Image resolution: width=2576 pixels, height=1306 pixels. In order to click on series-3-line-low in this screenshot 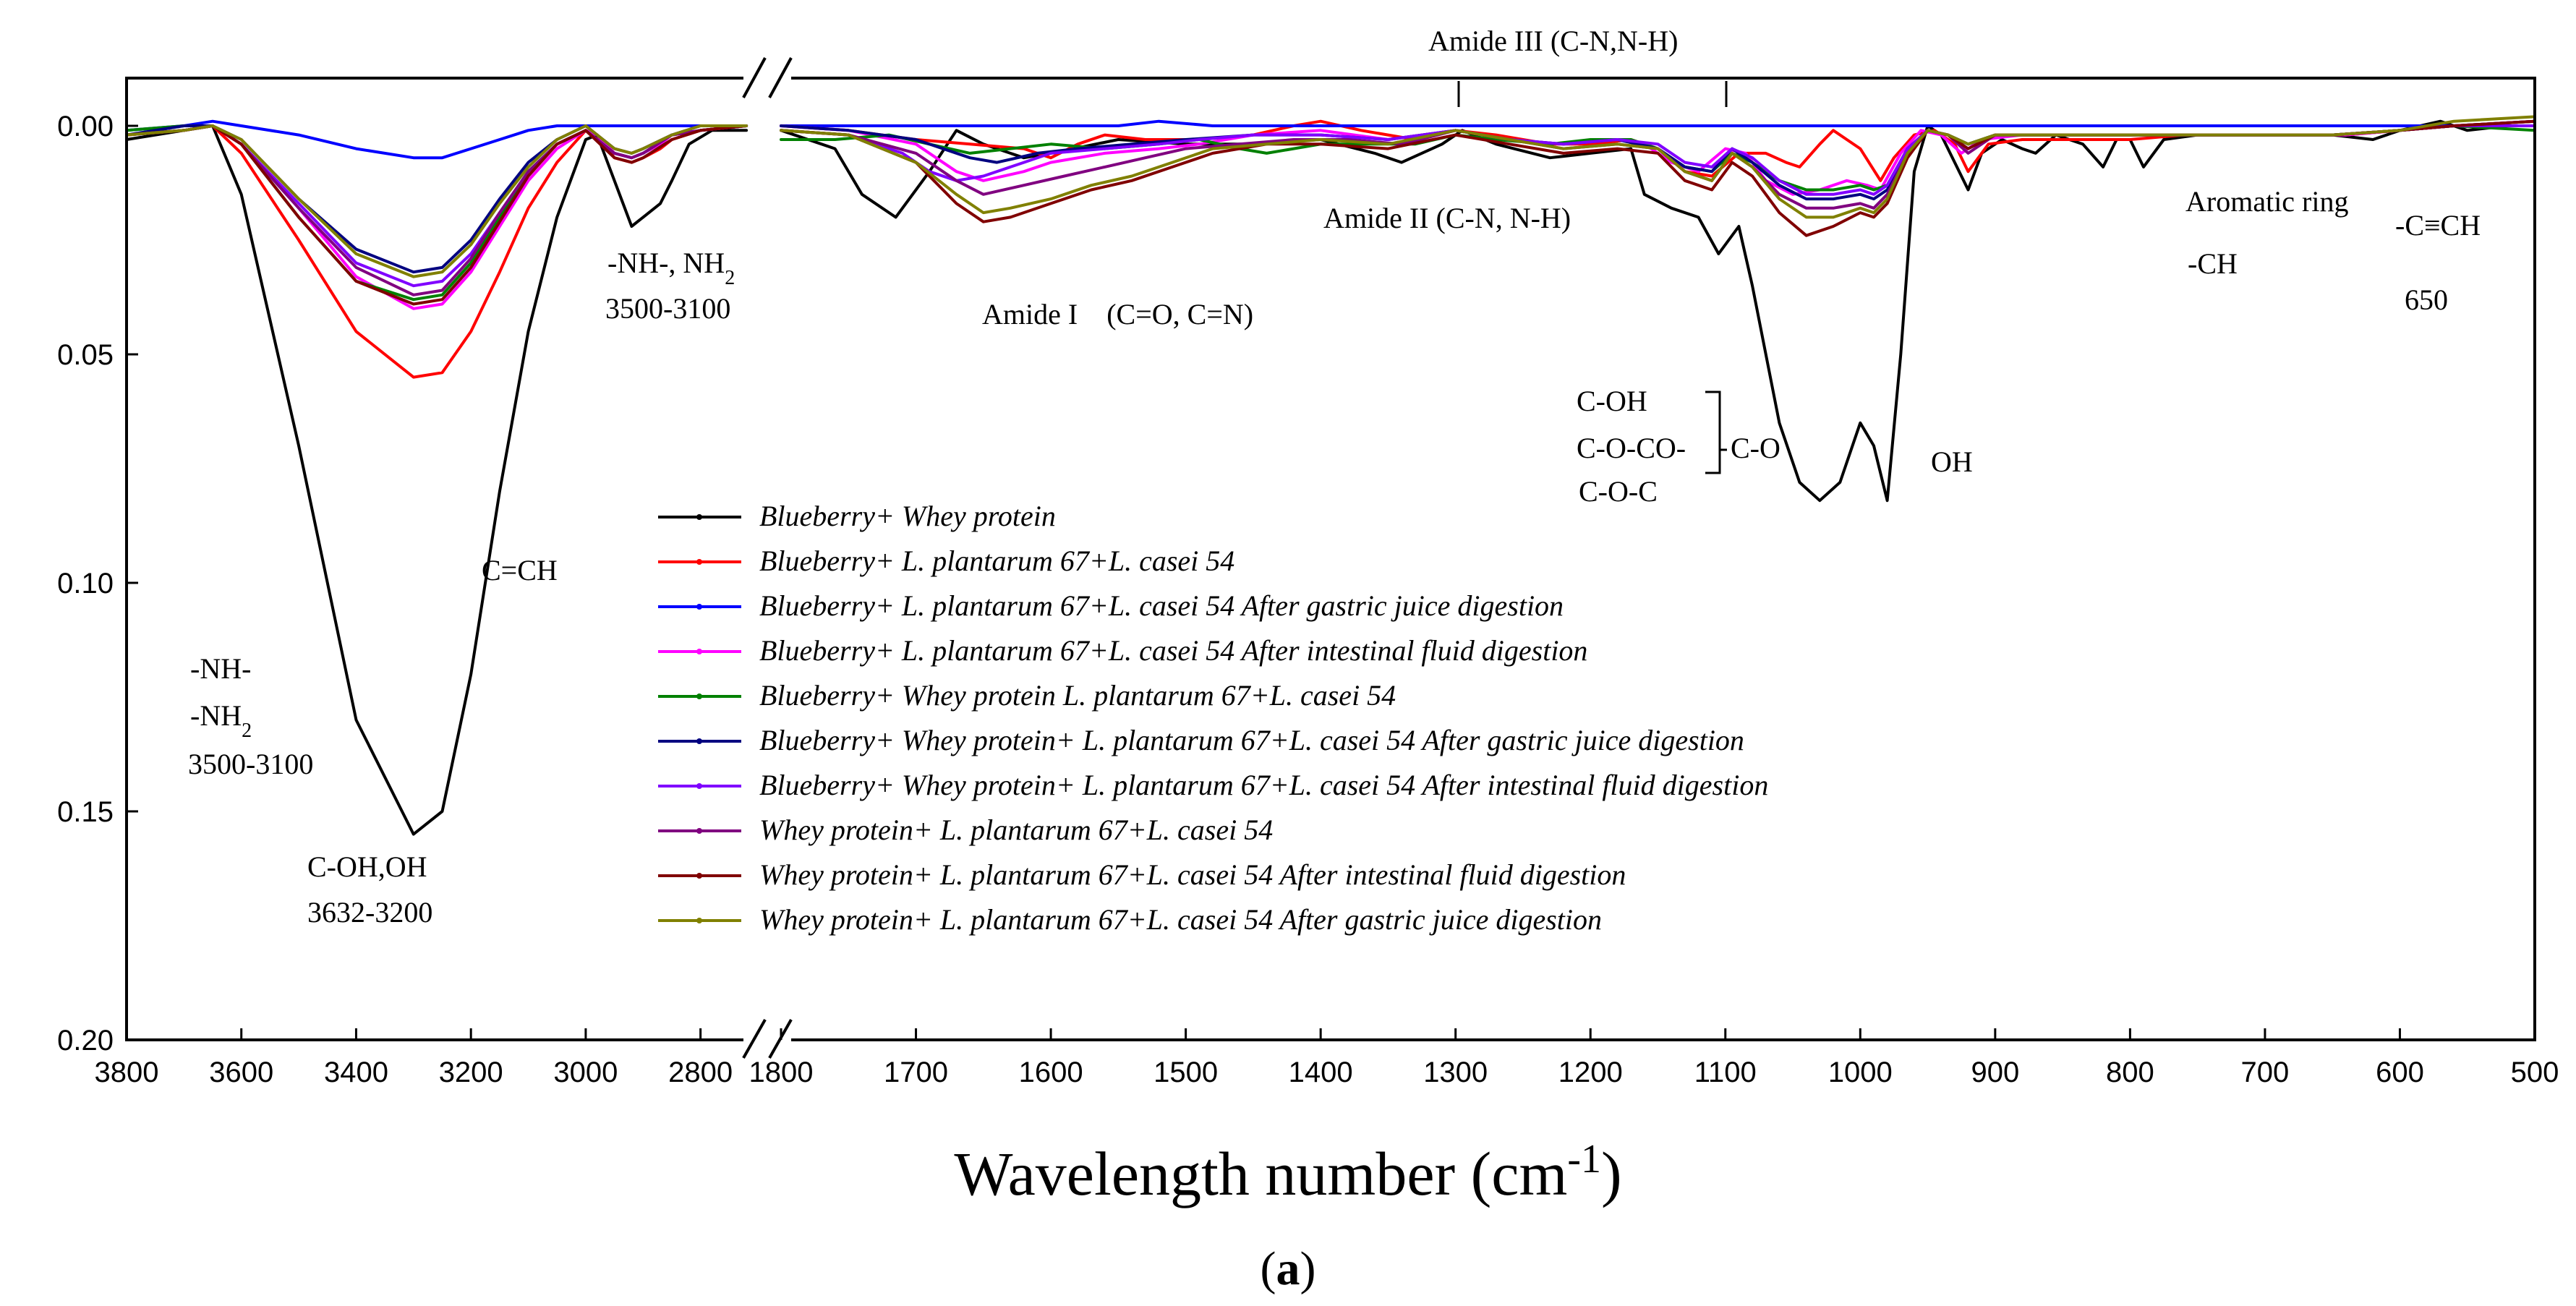, I will do `click(1658, 123)`.